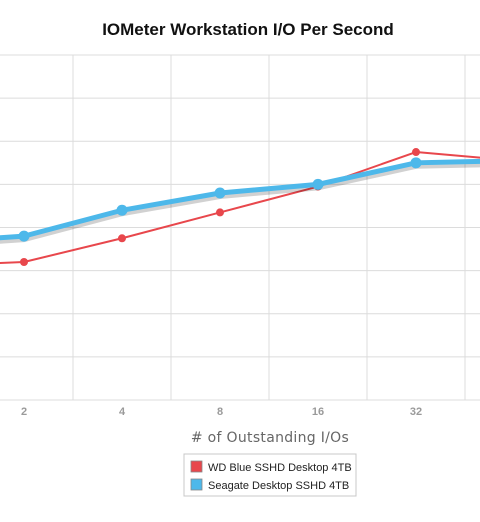  Describe the element at coordinates (24, 412) in the screenshot. I see `x-tick-label: 2` at that location.